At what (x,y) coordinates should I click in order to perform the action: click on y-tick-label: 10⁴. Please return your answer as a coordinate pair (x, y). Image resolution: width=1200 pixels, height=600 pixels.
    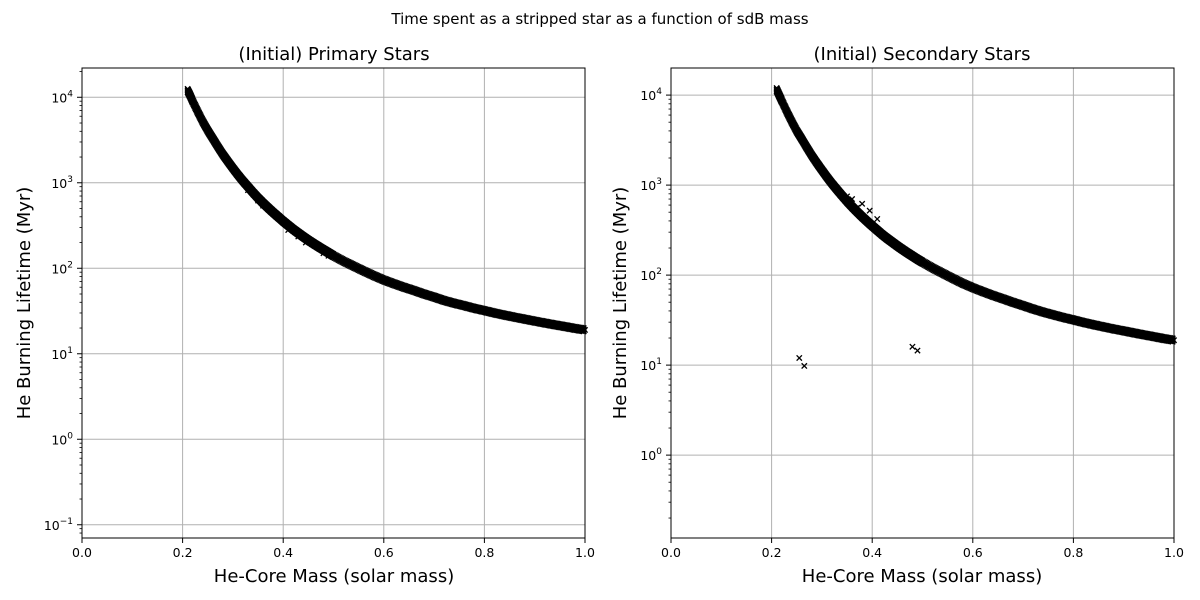
    Looking at the image, I should click on (62, 97).